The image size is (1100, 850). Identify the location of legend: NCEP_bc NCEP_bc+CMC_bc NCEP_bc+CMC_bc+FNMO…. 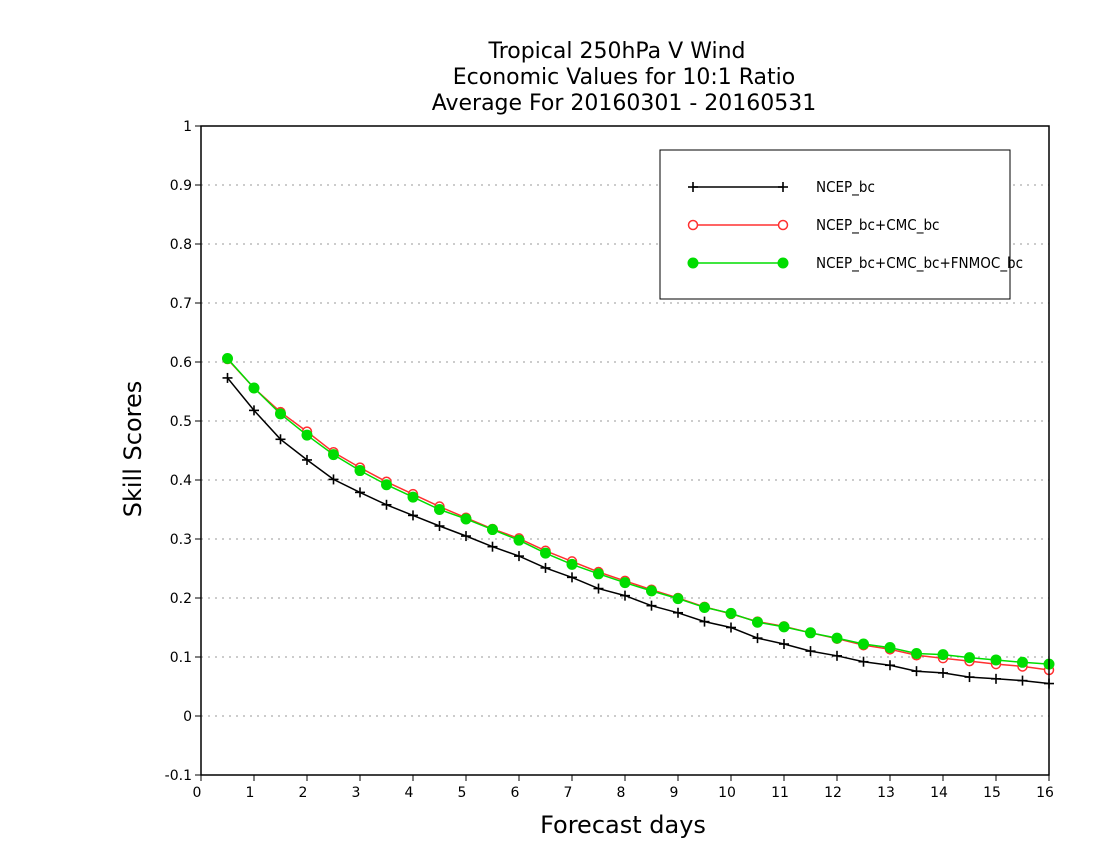
(841, 224).